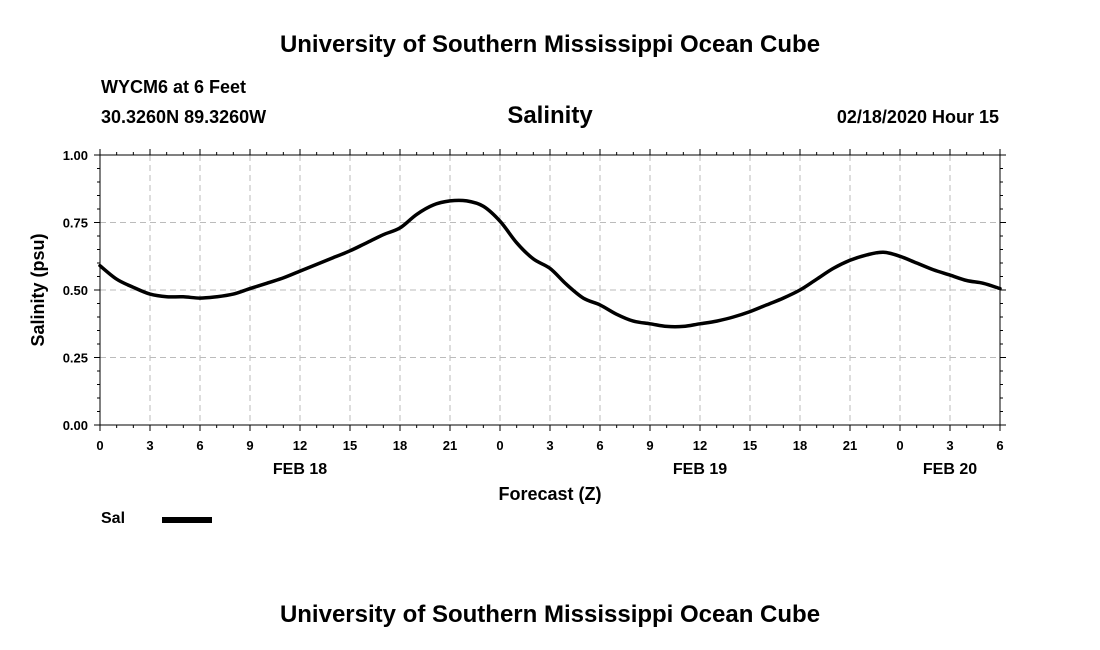 The image size is (1100, 650). What do you see at coordinates (113, 518) in the screenshot?
I see `legend-label: Sal` at bounding box center [113, 518].